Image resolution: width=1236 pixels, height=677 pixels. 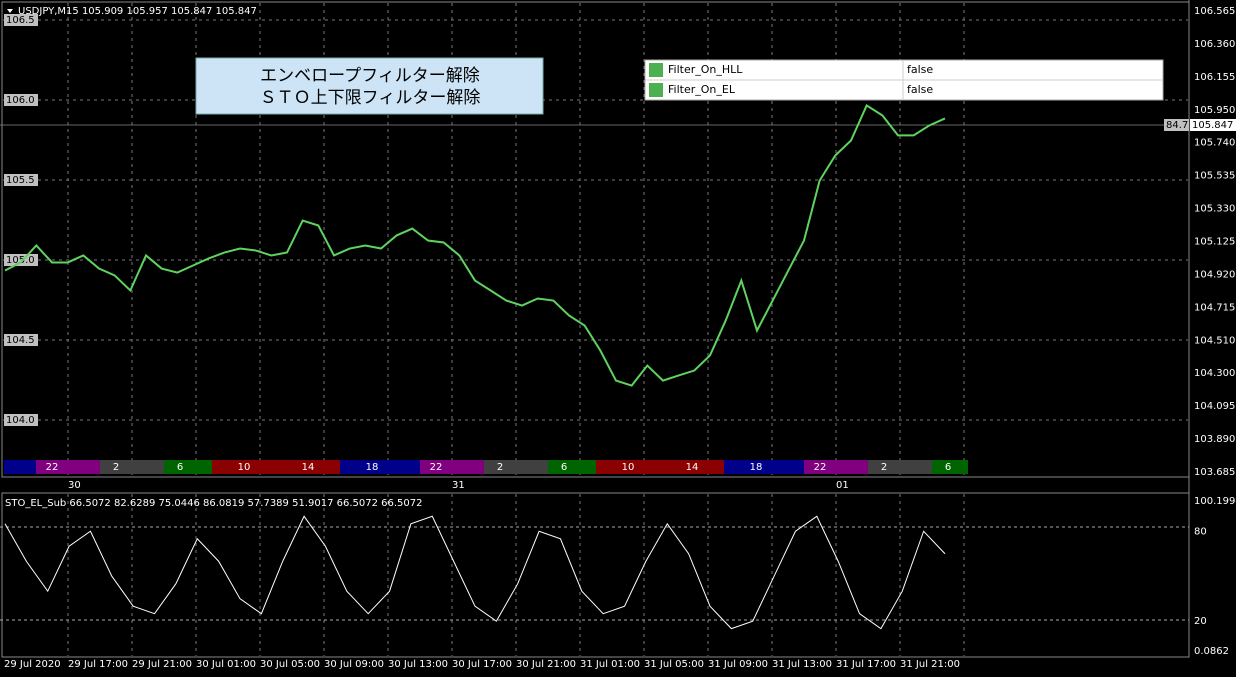 I want to click on day-label: 31, so click(x=458, y=485).